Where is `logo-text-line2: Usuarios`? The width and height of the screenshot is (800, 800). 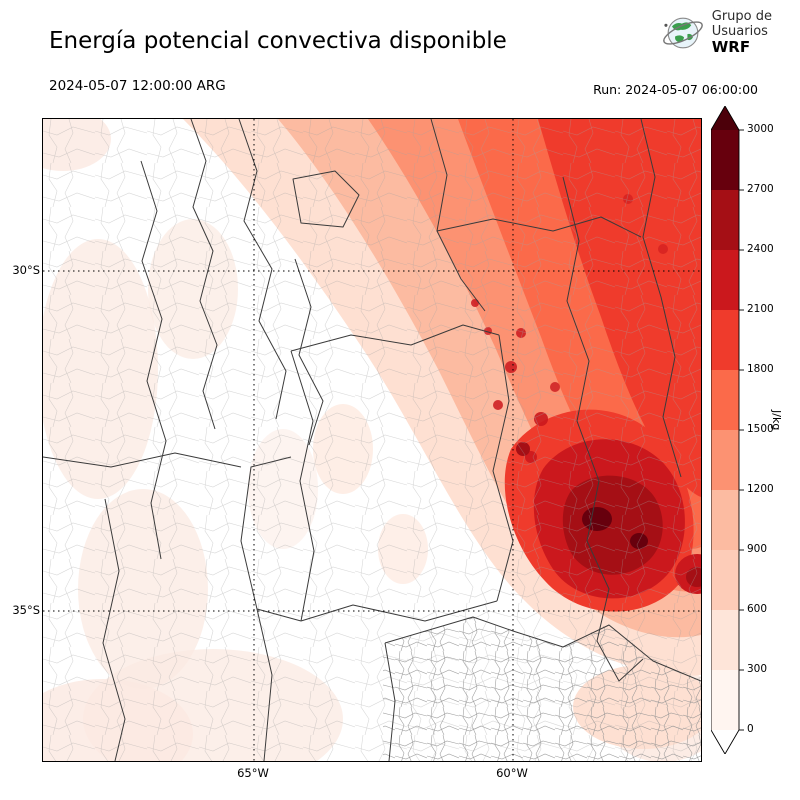
logo-text-line2: Usuarios is located at coordinates (739, 31).